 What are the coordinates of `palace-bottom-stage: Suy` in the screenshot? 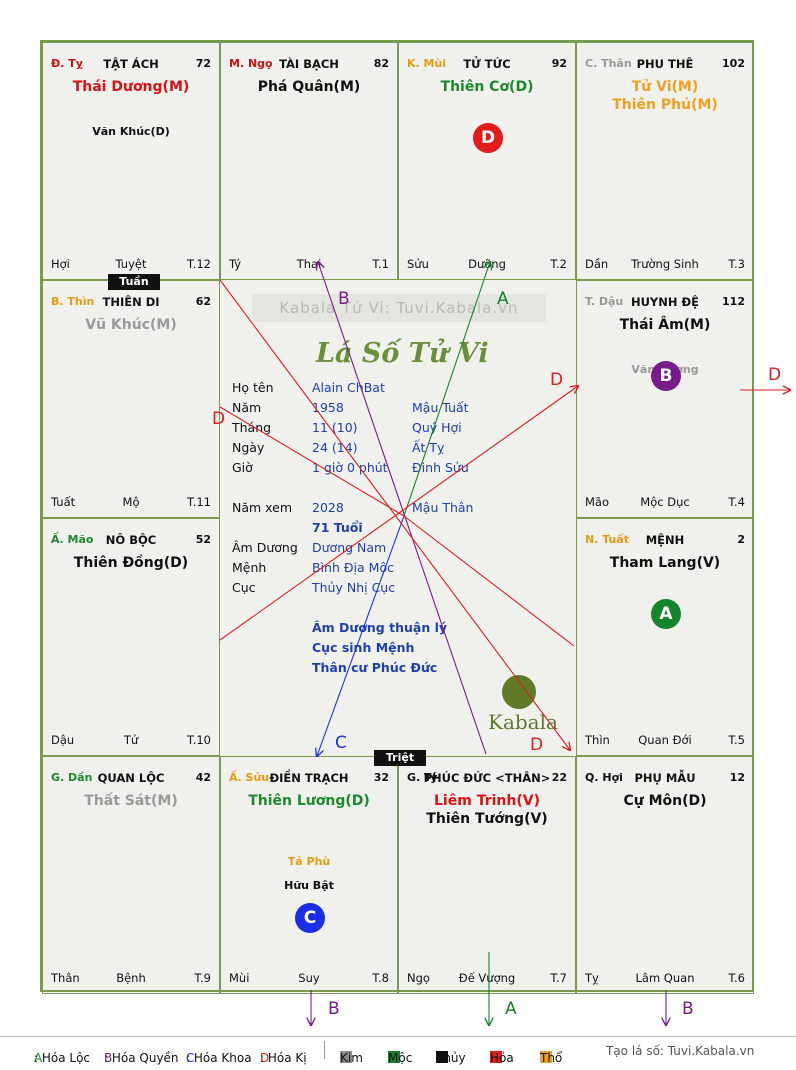 It's located at (309, 978).